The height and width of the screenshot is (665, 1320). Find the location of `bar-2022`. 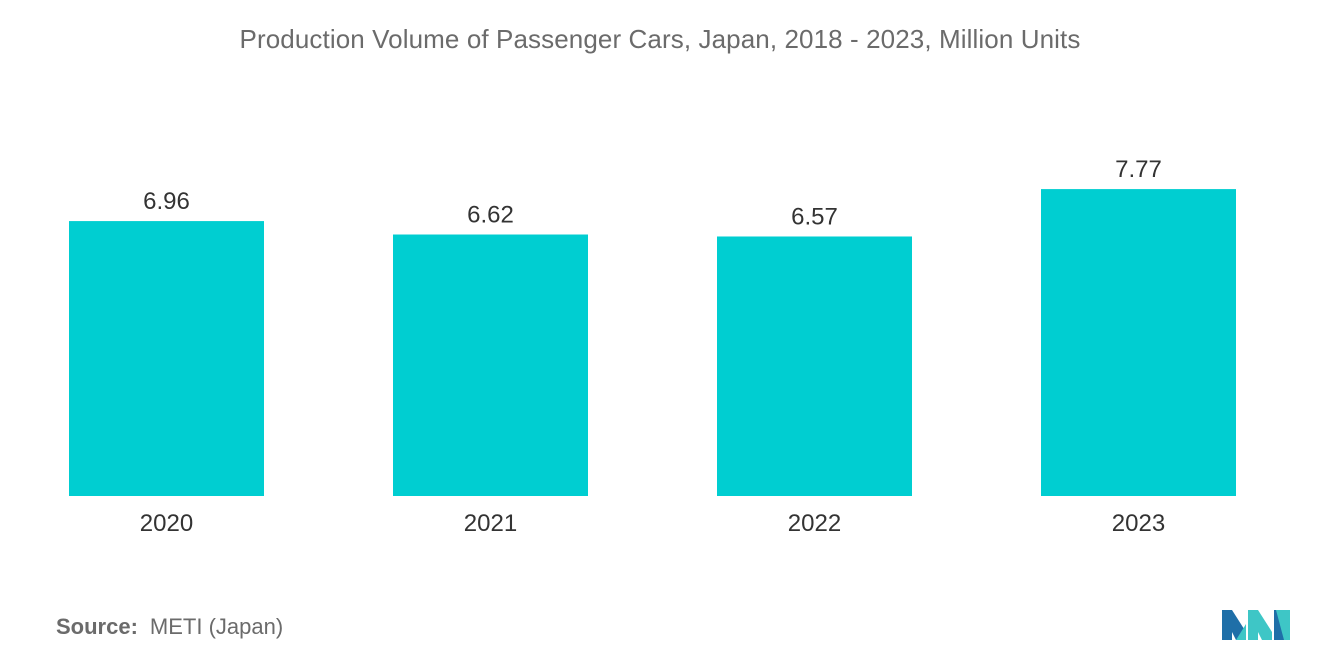

bar-2022 is located at coordinates (814, 366).